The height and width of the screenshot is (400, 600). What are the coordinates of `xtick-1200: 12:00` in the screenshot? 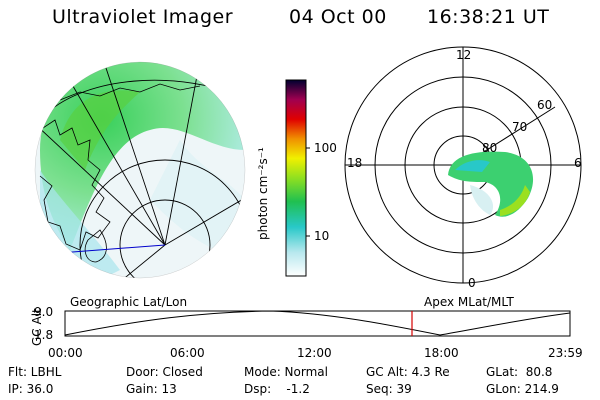 It's located at (314, 353).